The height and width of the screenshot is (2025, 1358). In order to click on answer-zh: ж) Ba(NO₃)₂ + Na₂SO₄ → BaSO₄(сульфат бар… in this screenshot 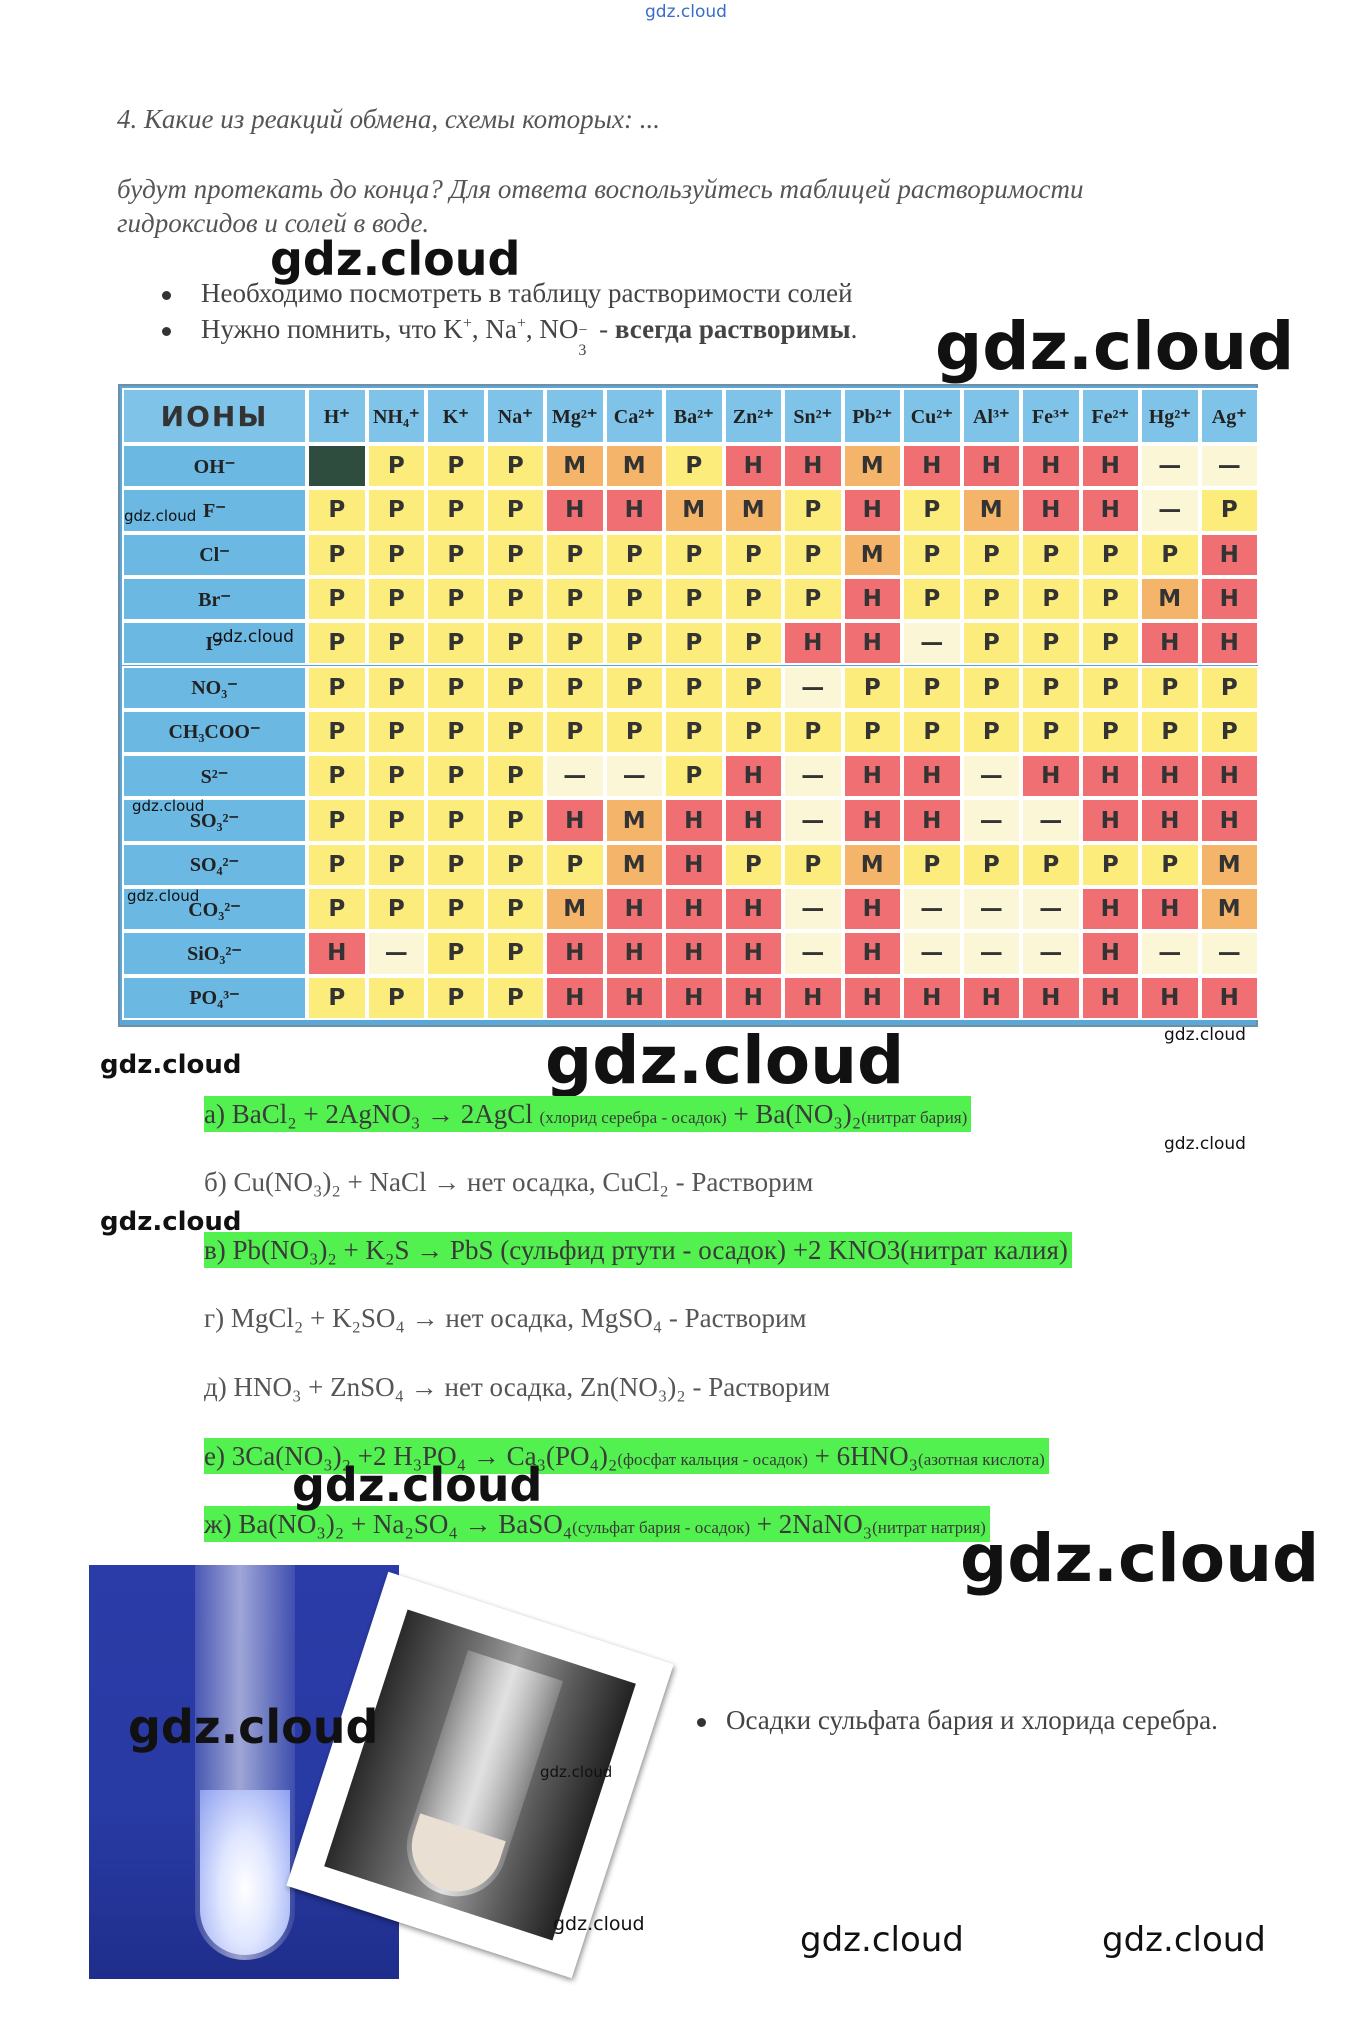, I will do `click(597, 1524)`.